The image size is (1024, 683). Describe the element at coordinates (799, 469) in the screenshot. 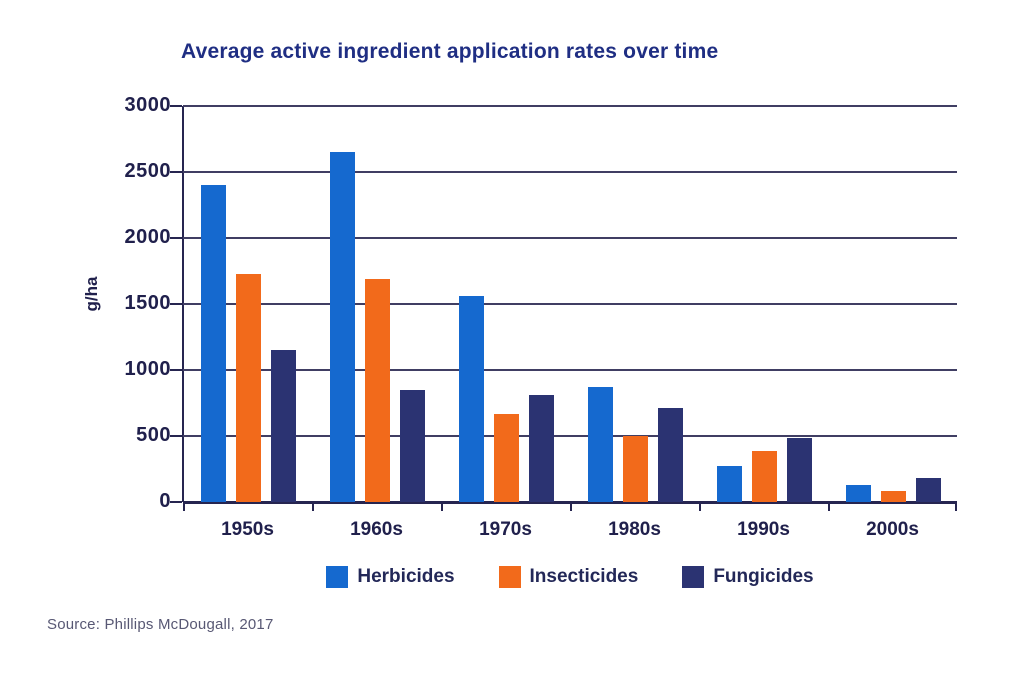

I see `bar-fungicides-1990s` at that location.